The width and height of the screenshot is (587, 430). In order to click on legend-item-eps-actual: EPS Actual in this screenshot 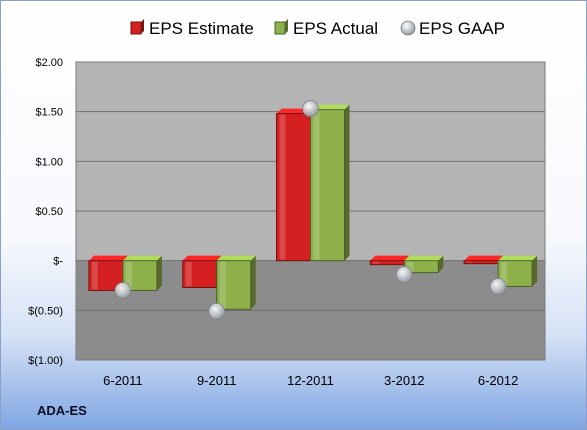, I will do `click(326, 28)`.